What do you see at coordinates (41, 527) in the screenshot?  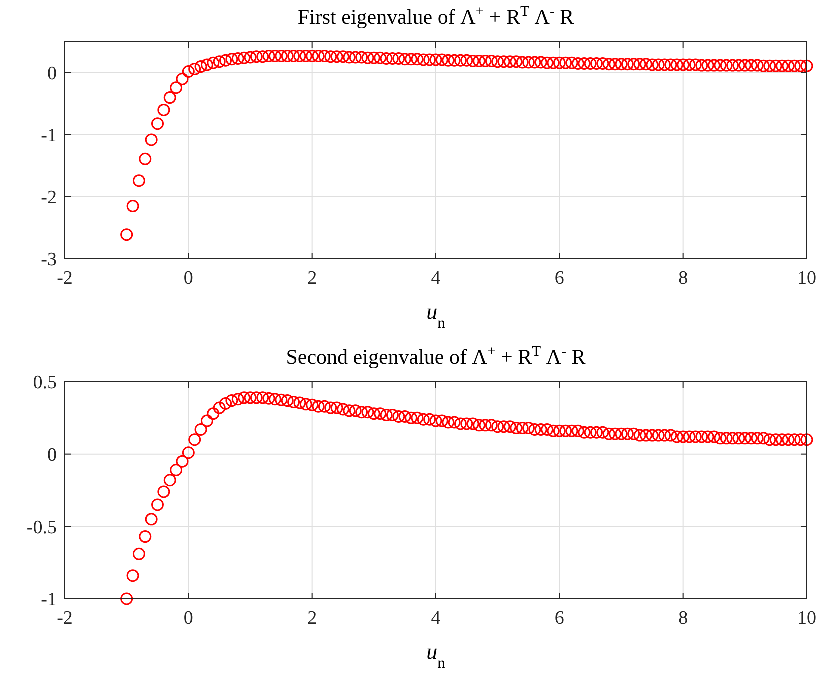 I see `y-tick-label: -0.5` at bounding box center [41, 527].